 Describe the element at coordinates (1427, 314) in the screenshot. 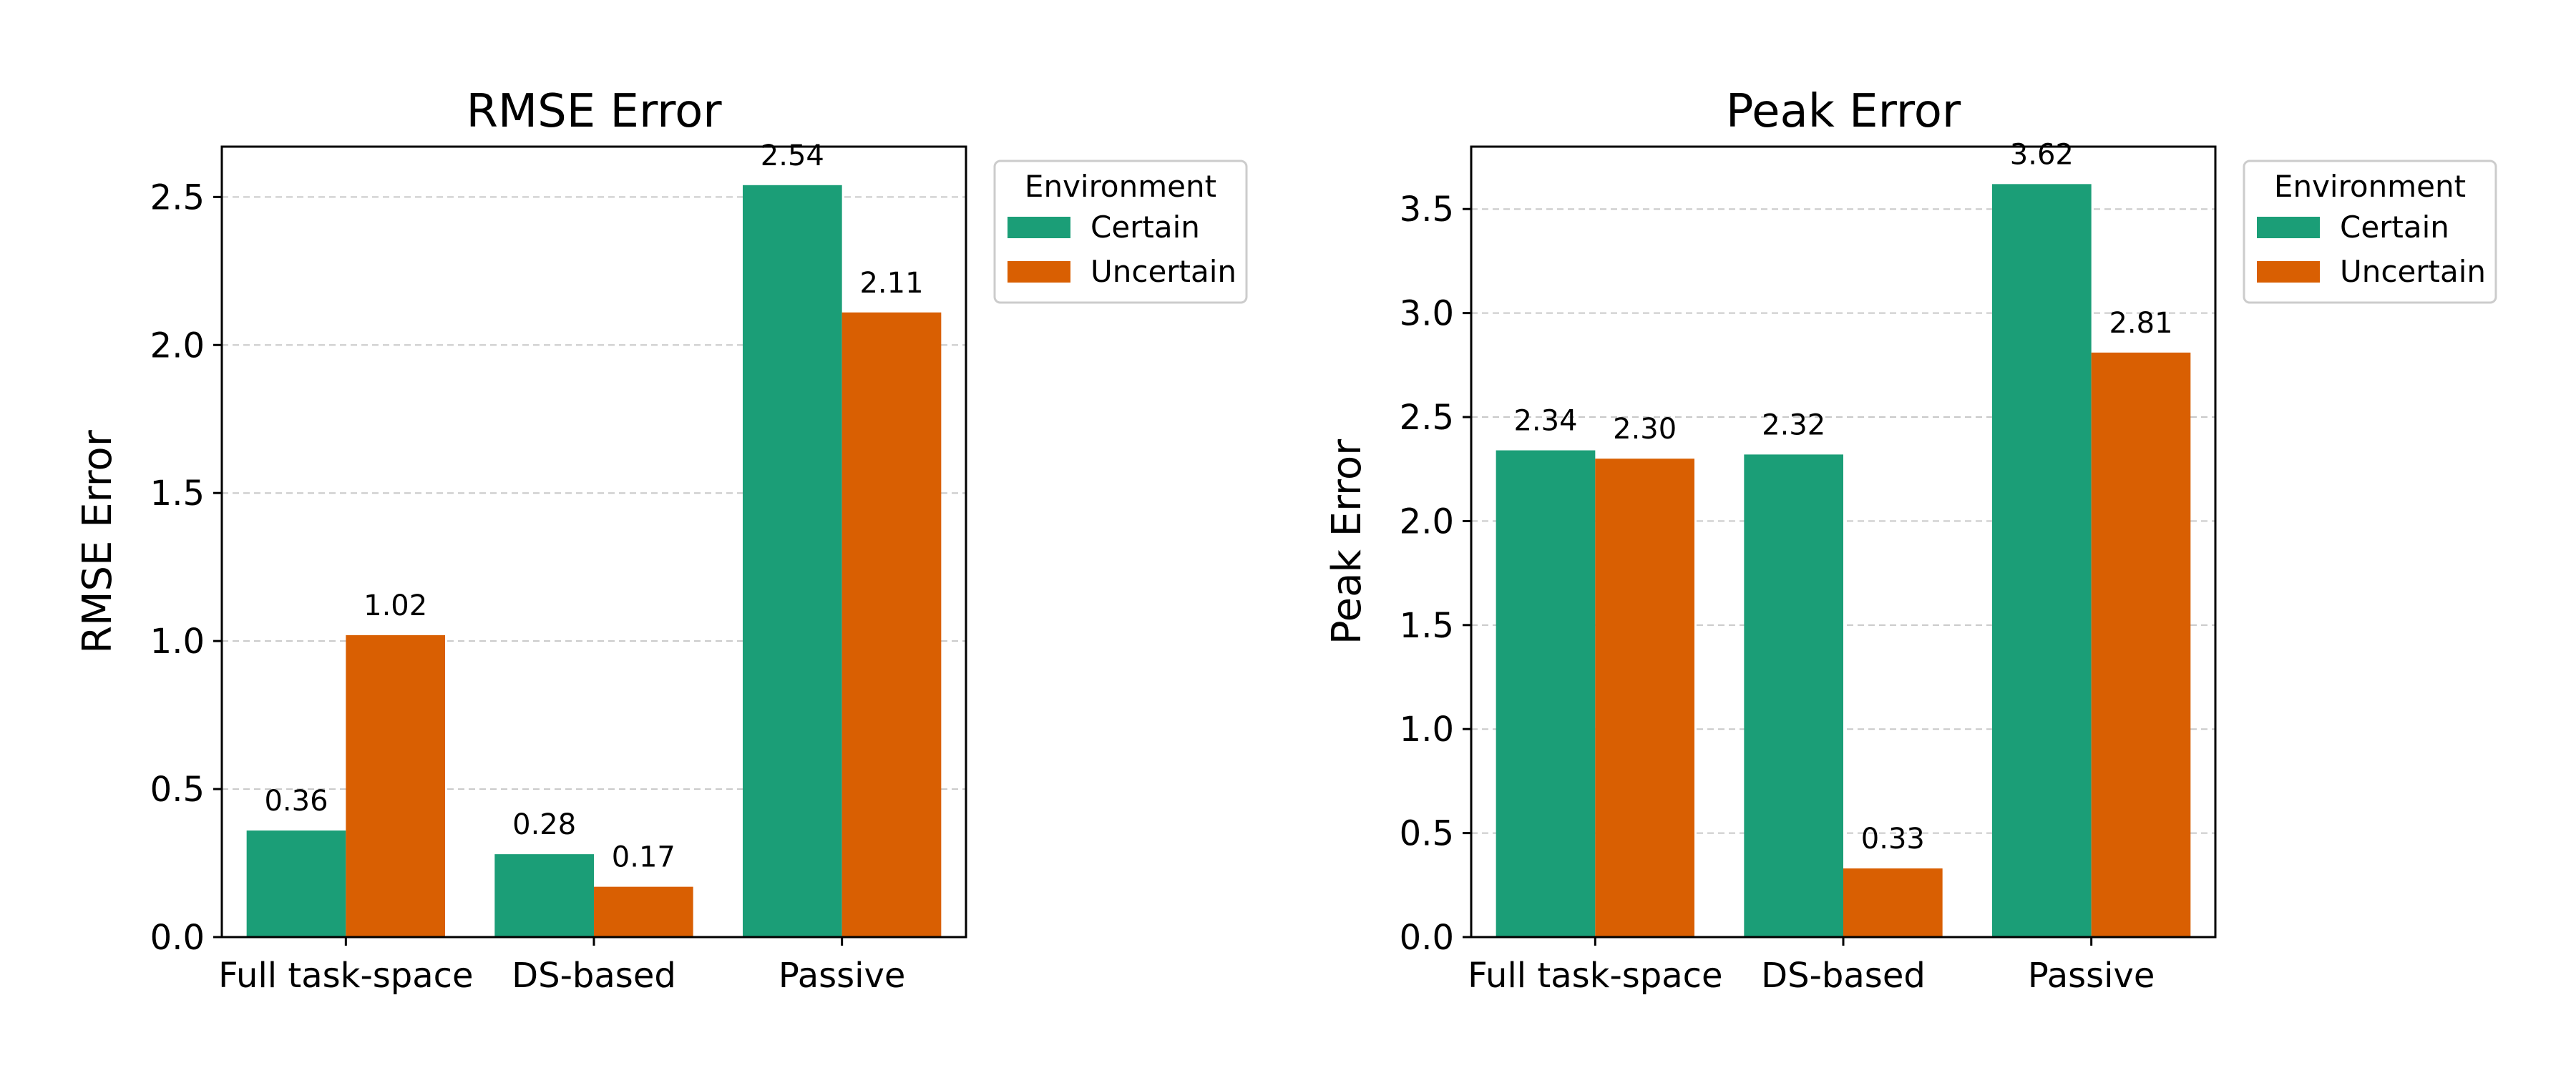

I see `y-tick-label: 3.0` at that location.